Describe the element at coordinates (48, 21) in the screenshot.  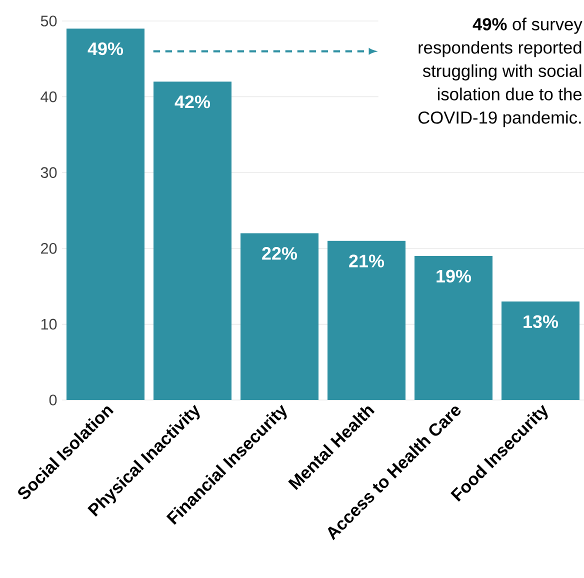
I see `y-tick-label: 50` at that location.